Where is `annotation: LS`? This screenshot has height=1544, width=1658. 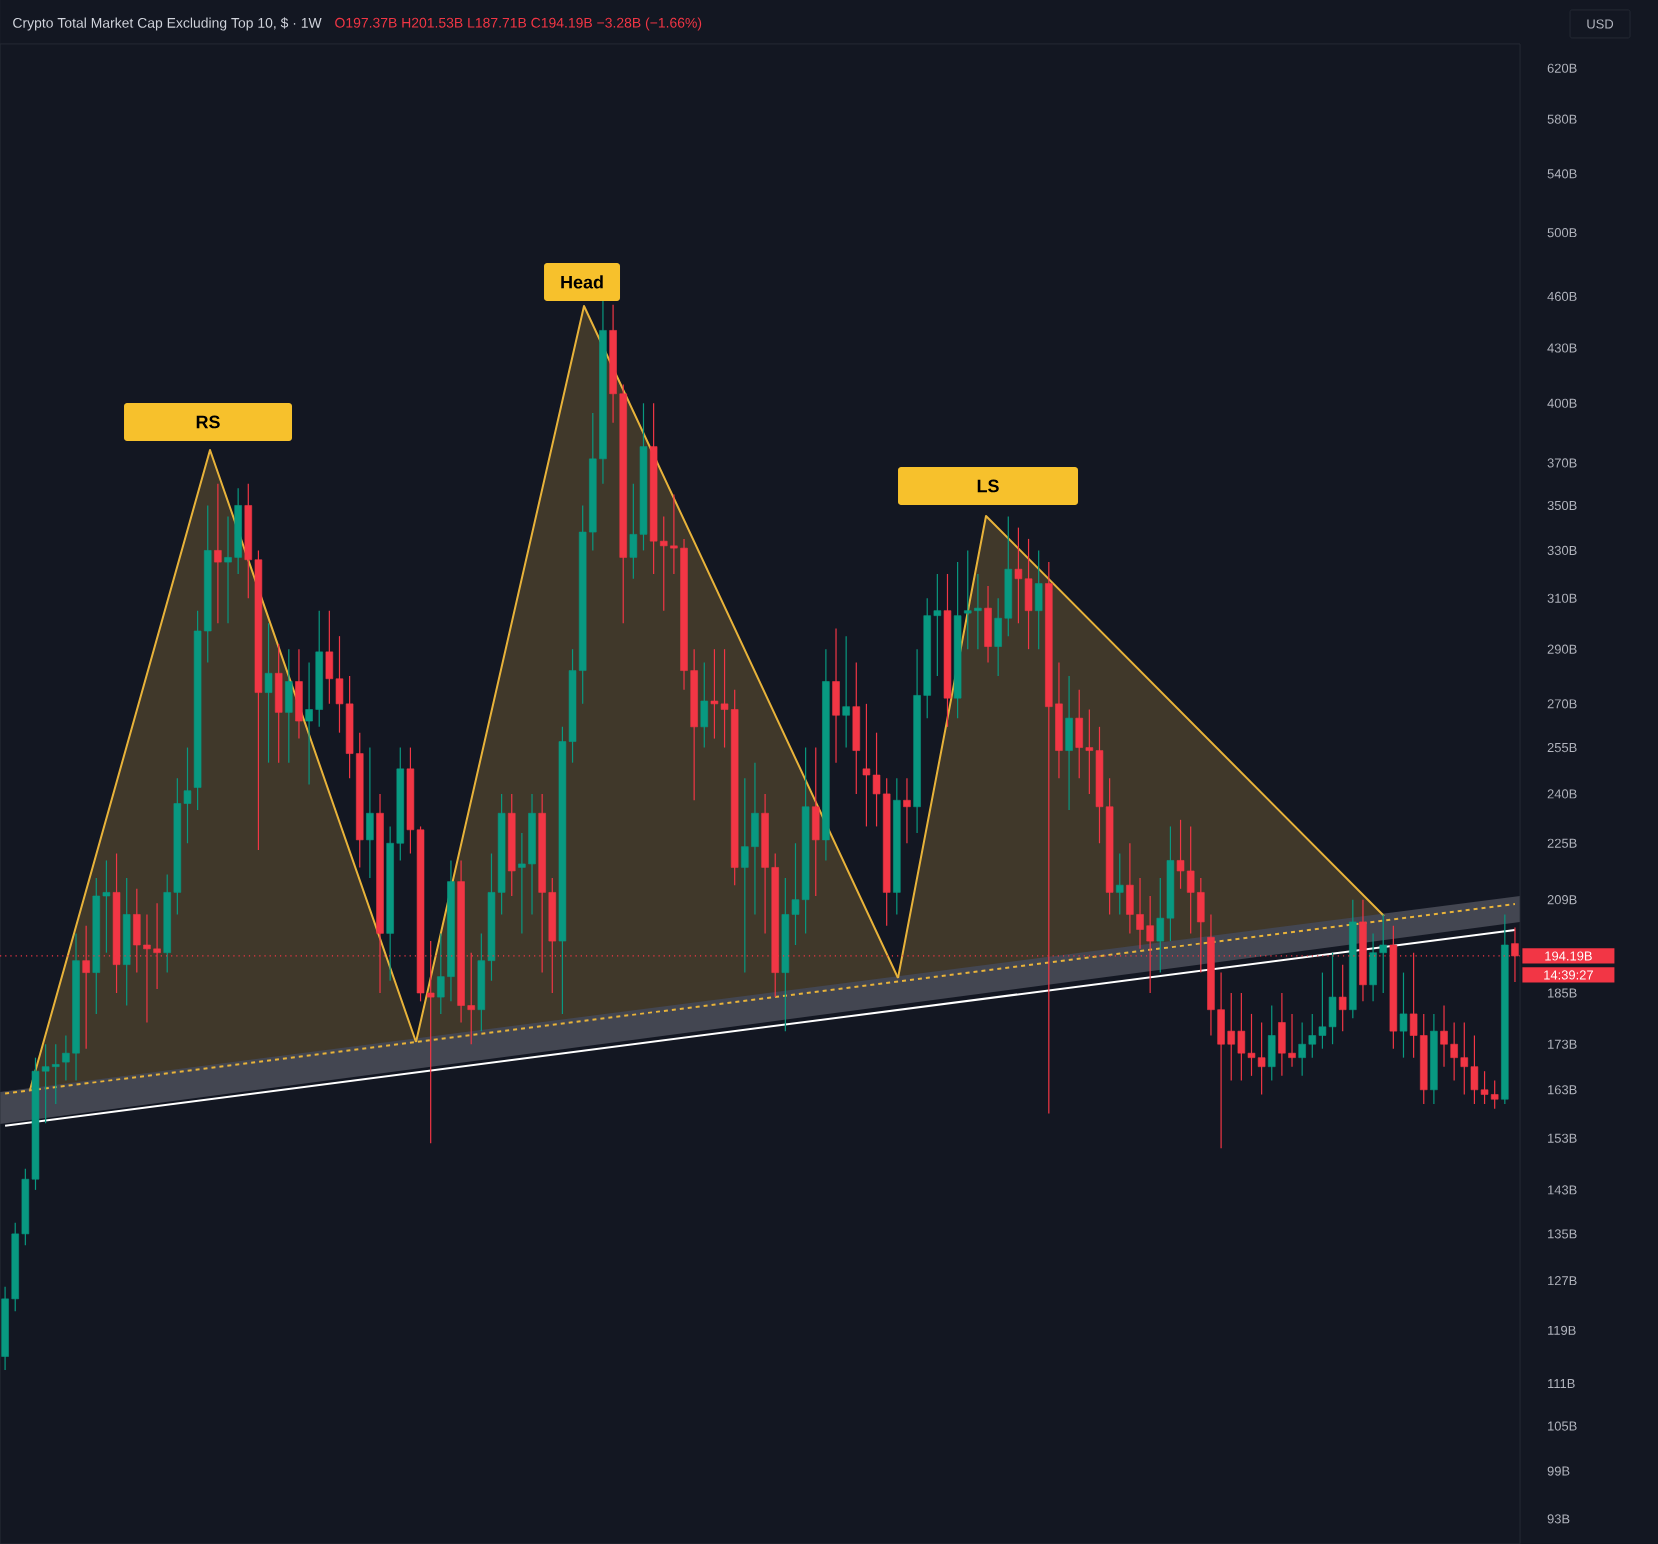
annotation: LS is located at coordinates (988, 486).